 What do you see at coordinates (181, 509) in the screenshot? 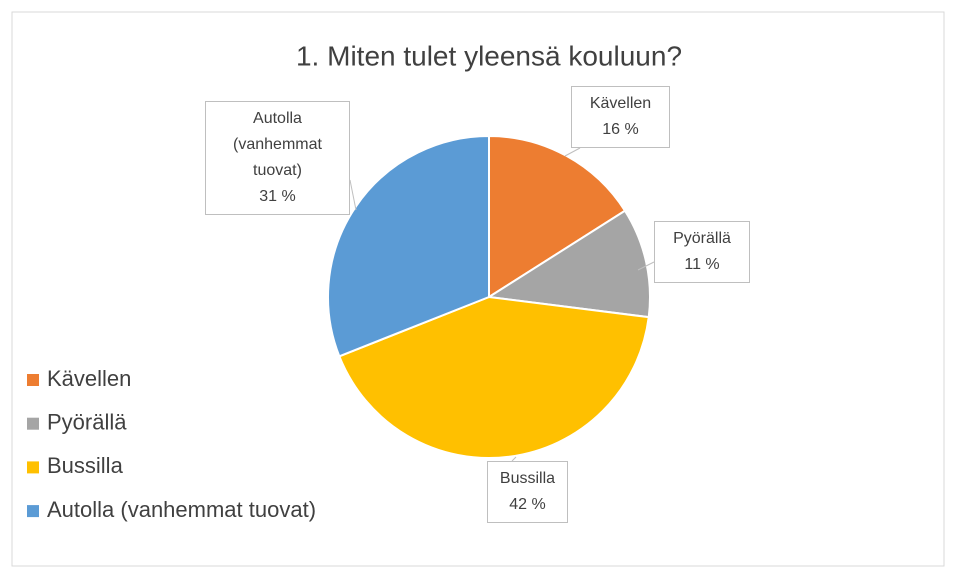
I see `legend-label: Autolla (vanhemmat tuovat)` at bounding box center [181, 509].